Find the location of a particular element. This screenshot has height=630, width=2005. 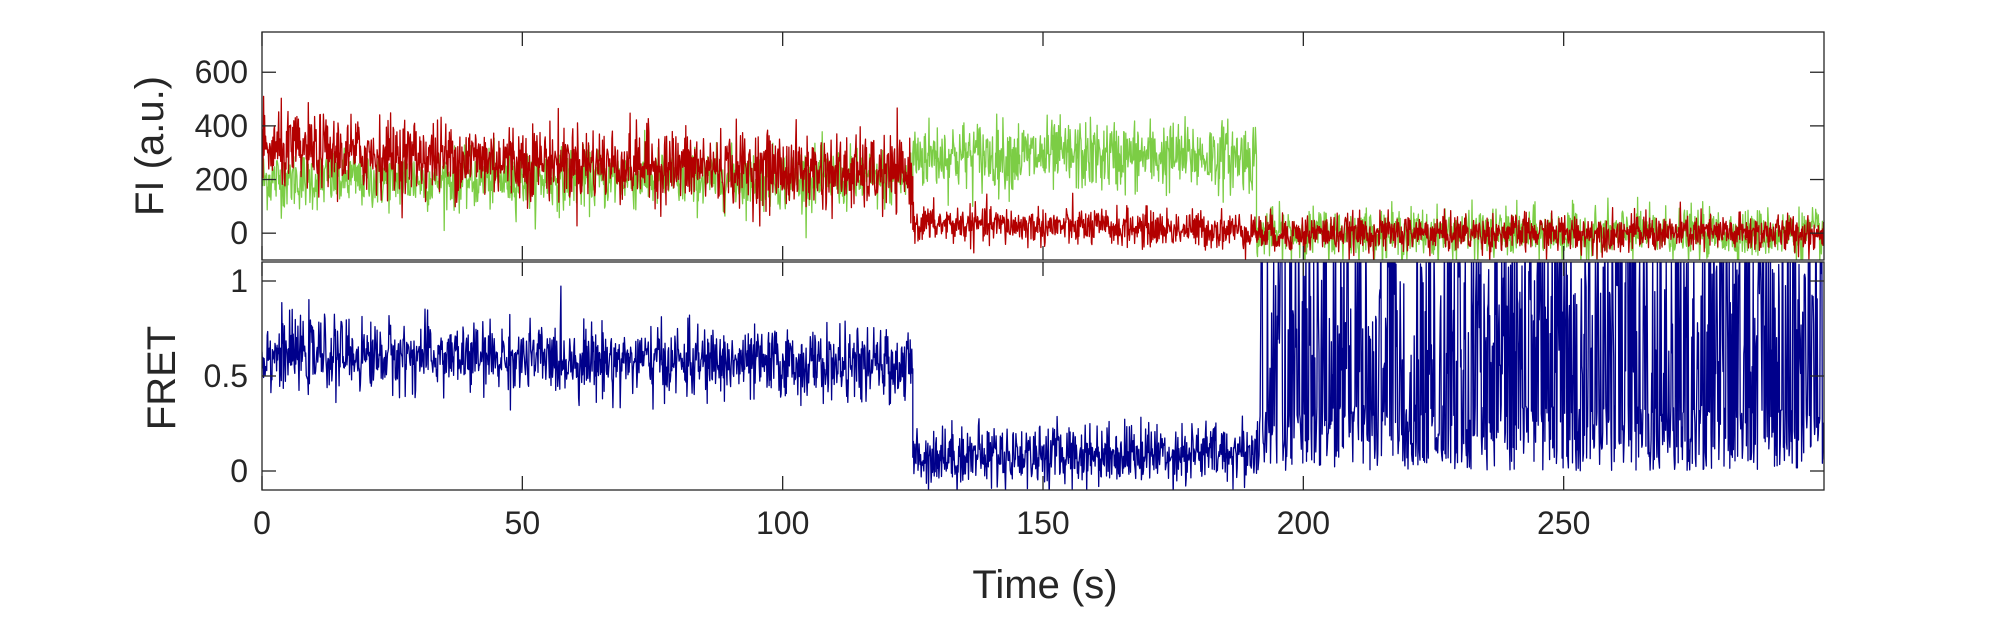

bottom-panel-y-tick-label: 0 is located at coordinates (239, 471).